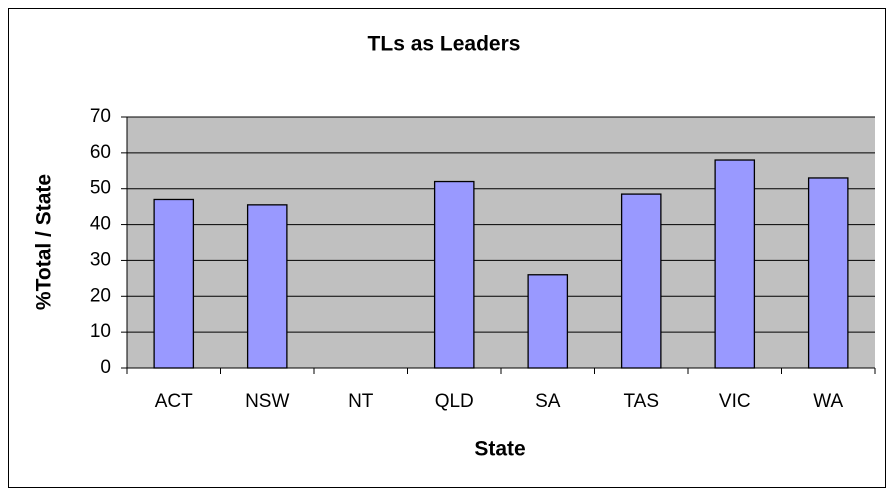 Image resolution: width=888 pixels, height=490 pixels. What do you see at coordinates (174, 401) in the screenshot?
I see `x-tick-label: ACT` at bounding box center [174, 401].